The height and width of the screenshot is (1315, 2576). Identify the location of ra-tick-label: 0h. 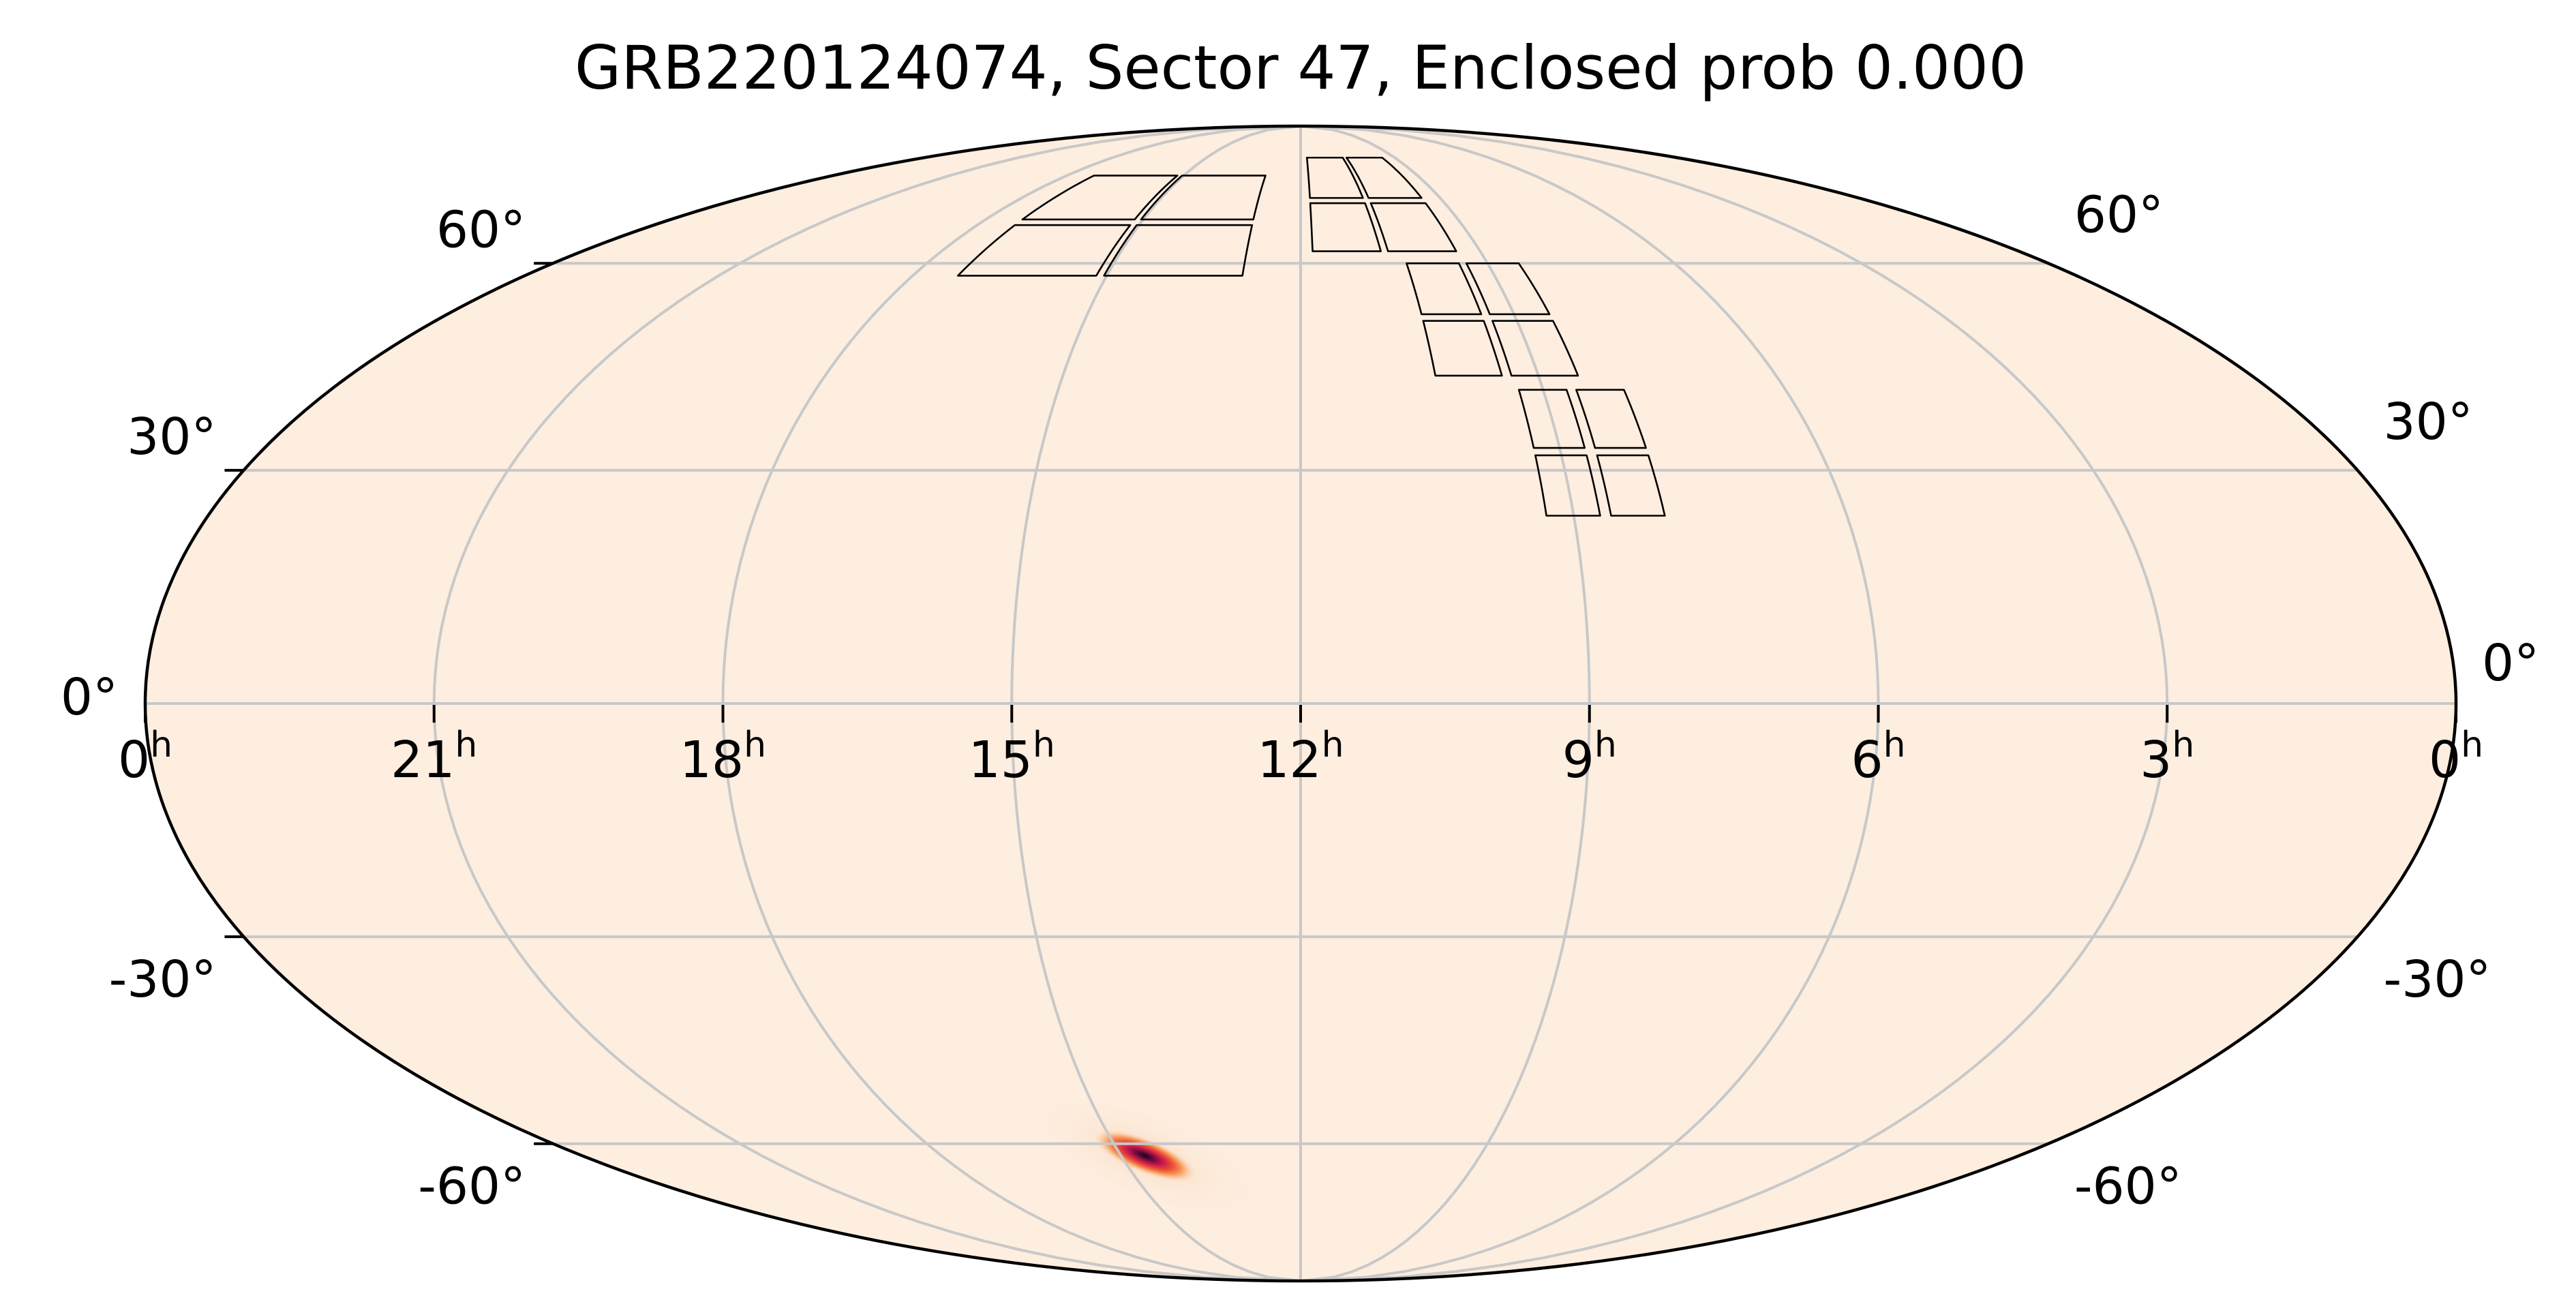
(2456, 757).